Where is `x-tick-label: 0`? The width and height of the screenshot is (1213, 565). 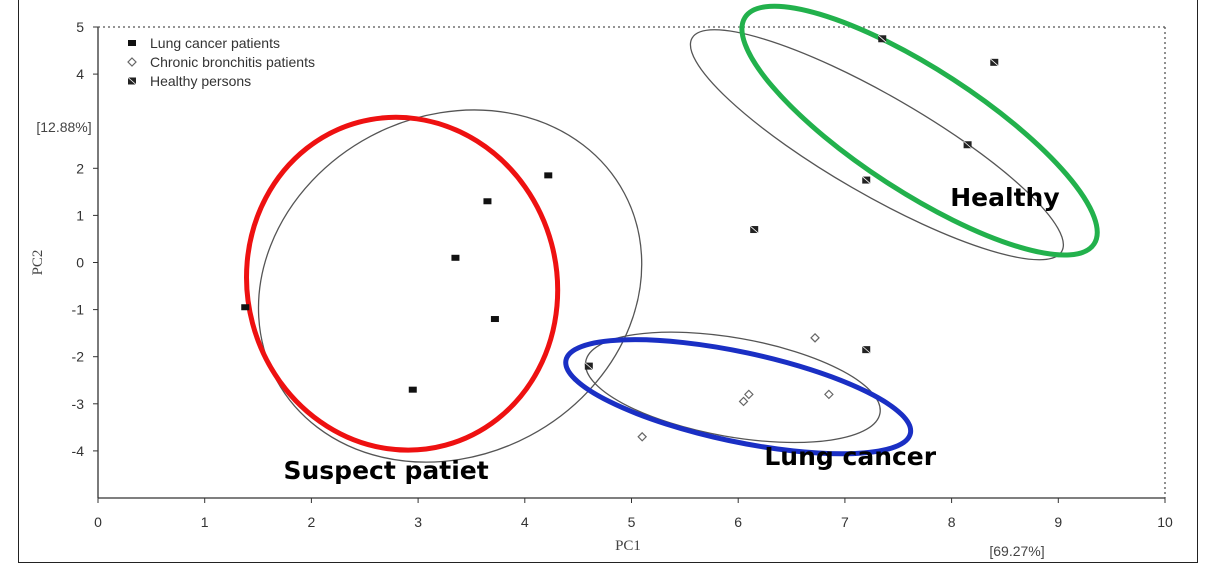 x-tick-label: 0 is located at coordinates (98, 522).